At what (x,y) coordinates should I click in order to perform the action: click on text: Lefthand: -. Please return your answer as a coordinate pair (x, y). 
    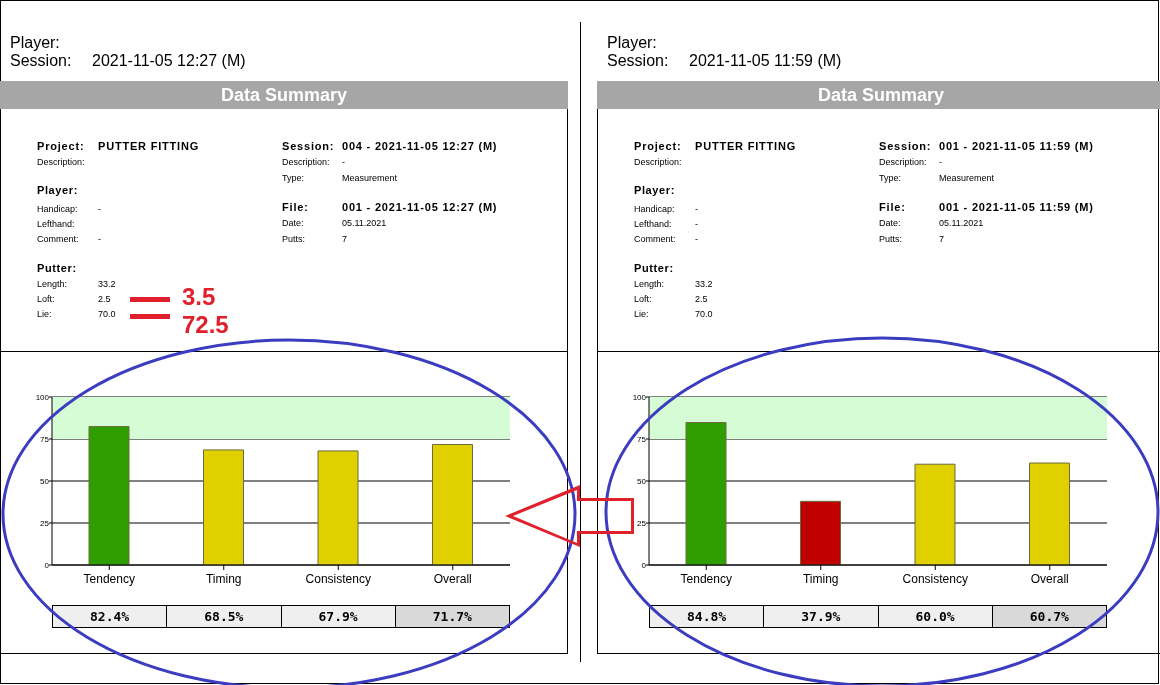
    Looking at the image, I should click on (666, 224).